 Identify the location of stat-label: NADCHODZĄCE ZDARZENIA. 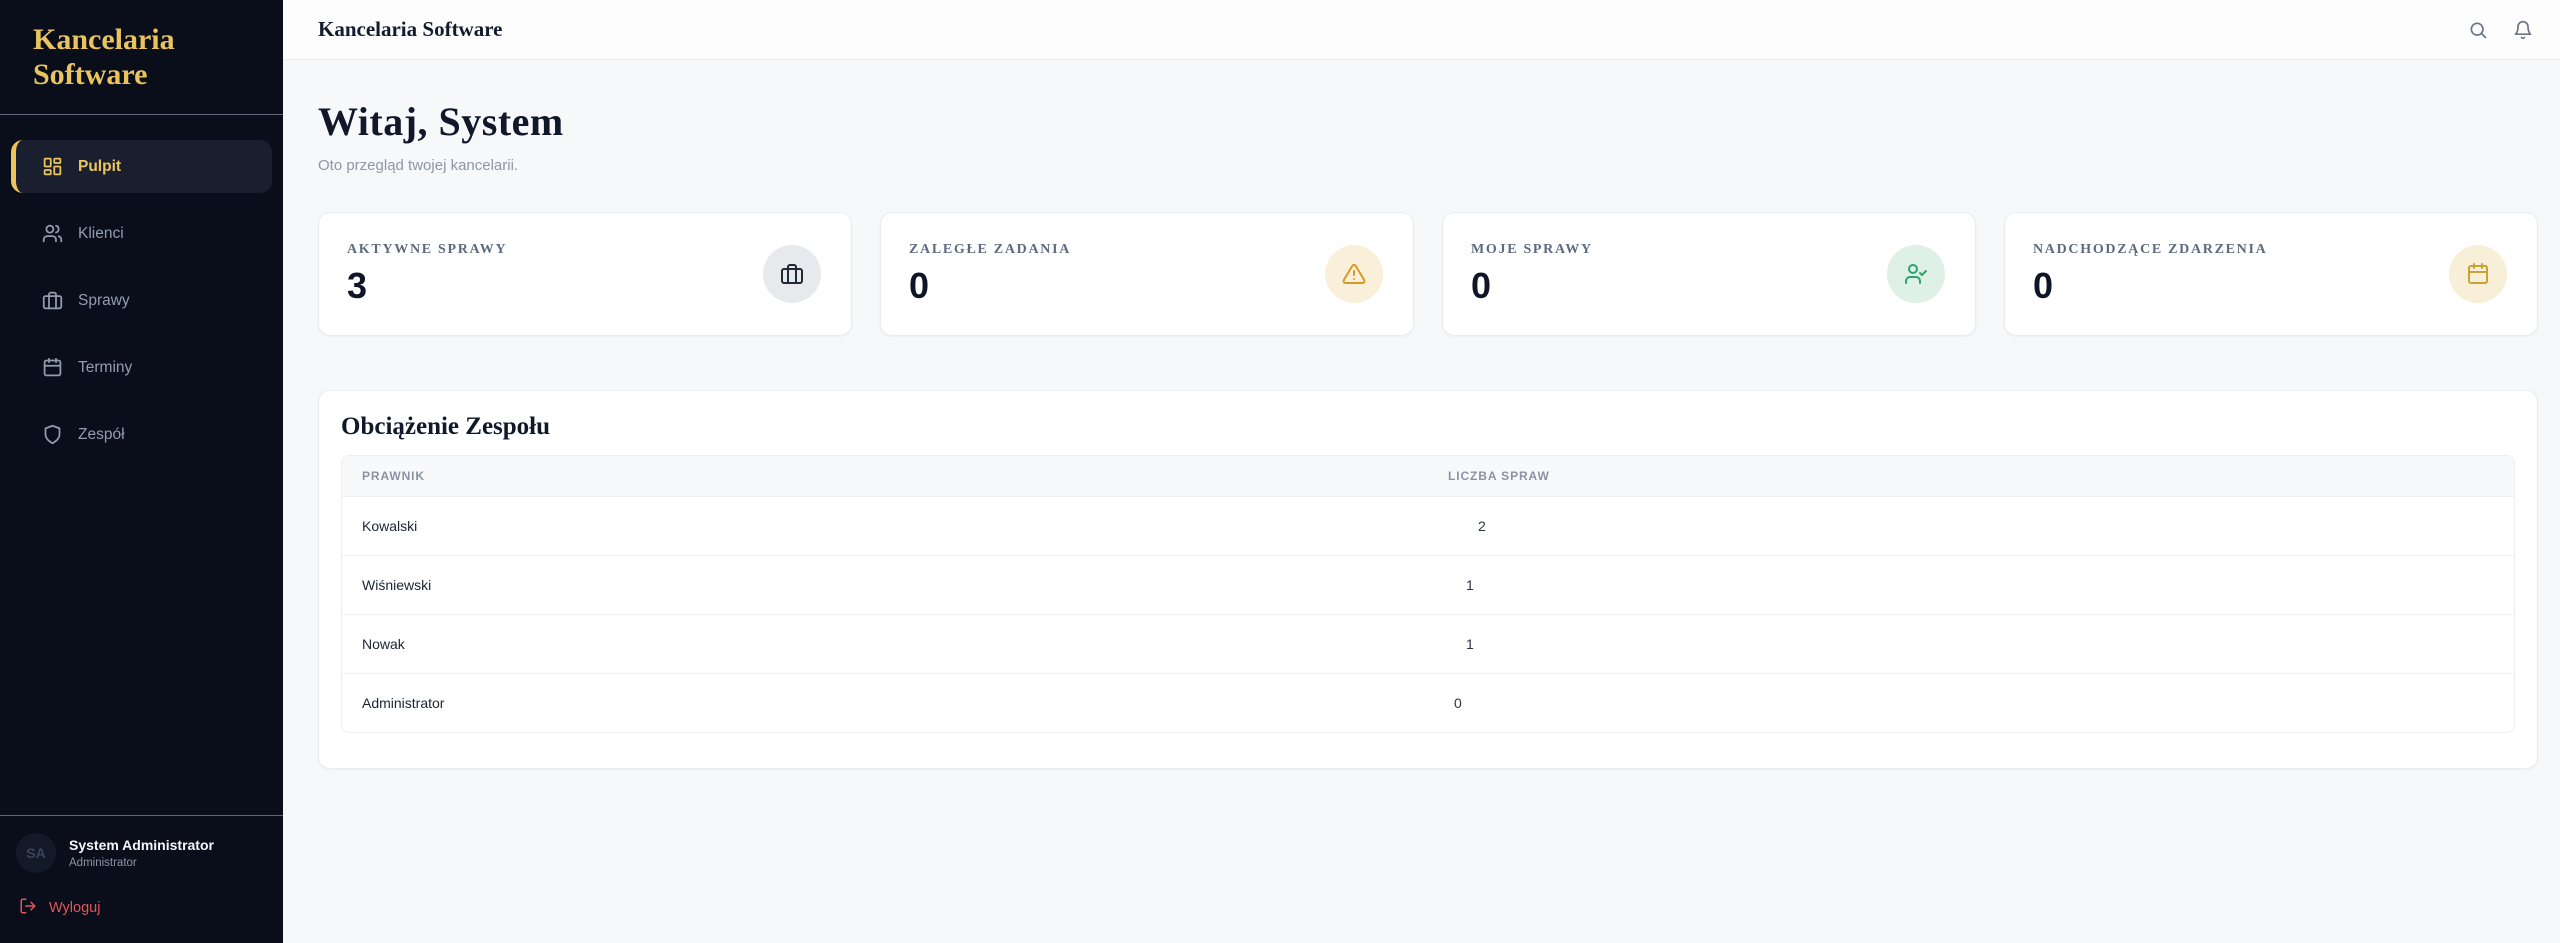
(2150, 249).